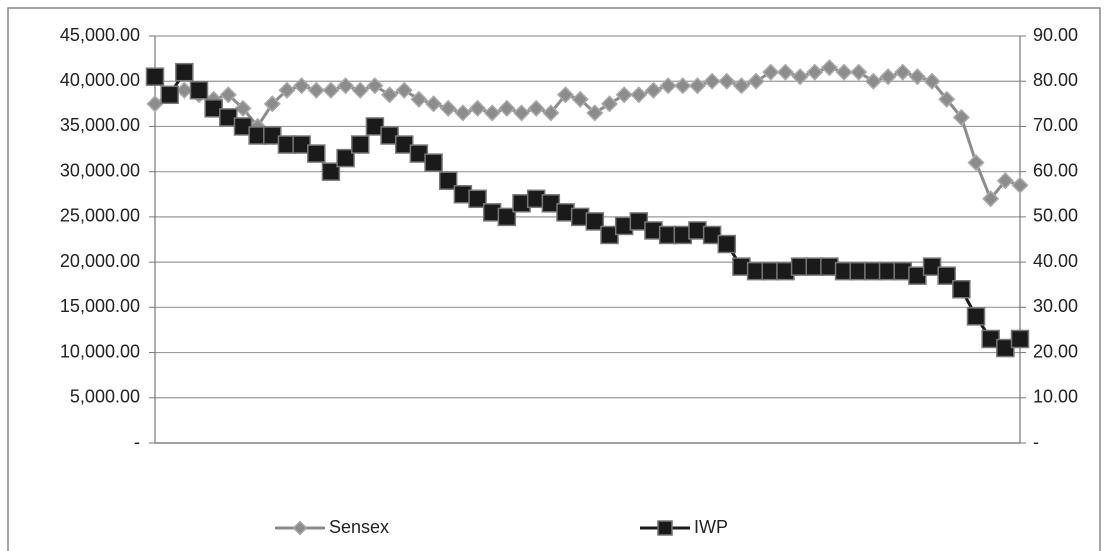  What do you see at coordinates (1055, 35) in the screenshot?
I see `y2-tick-label: 90.00` at bounding box center [1055, 35].